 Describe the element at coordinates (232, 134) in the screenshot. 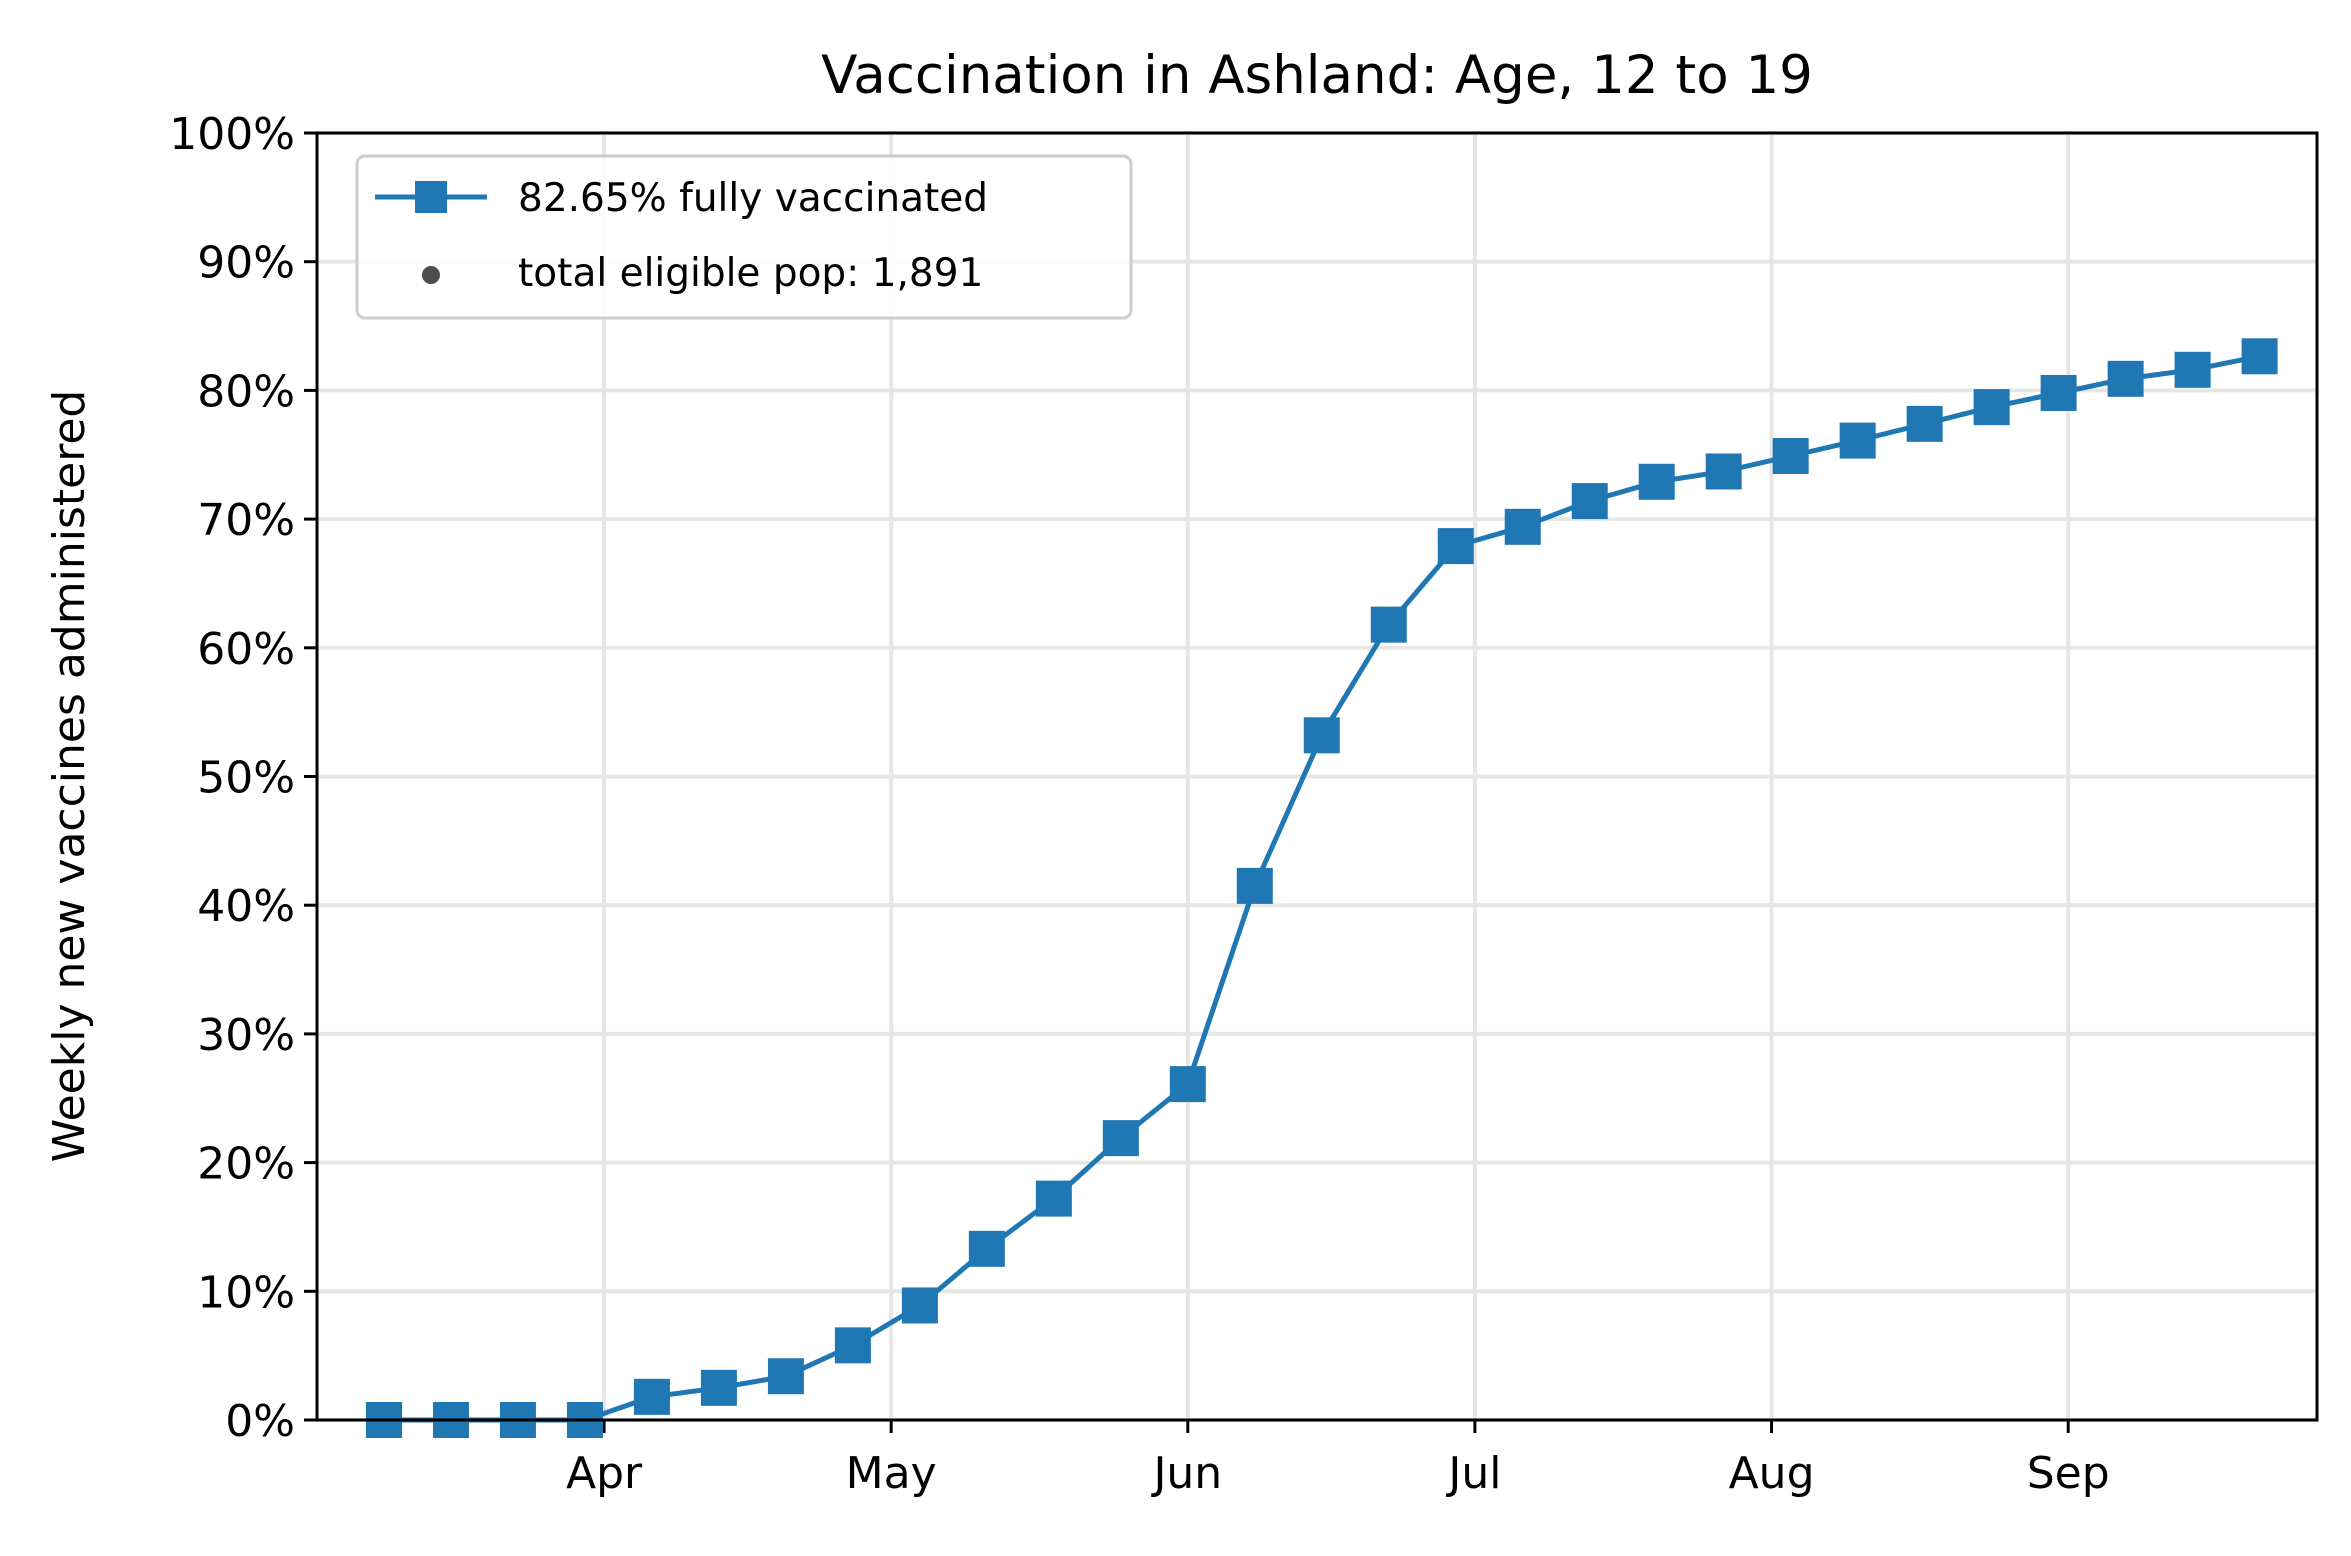

I see `y-tick-label: 100%` at that location.